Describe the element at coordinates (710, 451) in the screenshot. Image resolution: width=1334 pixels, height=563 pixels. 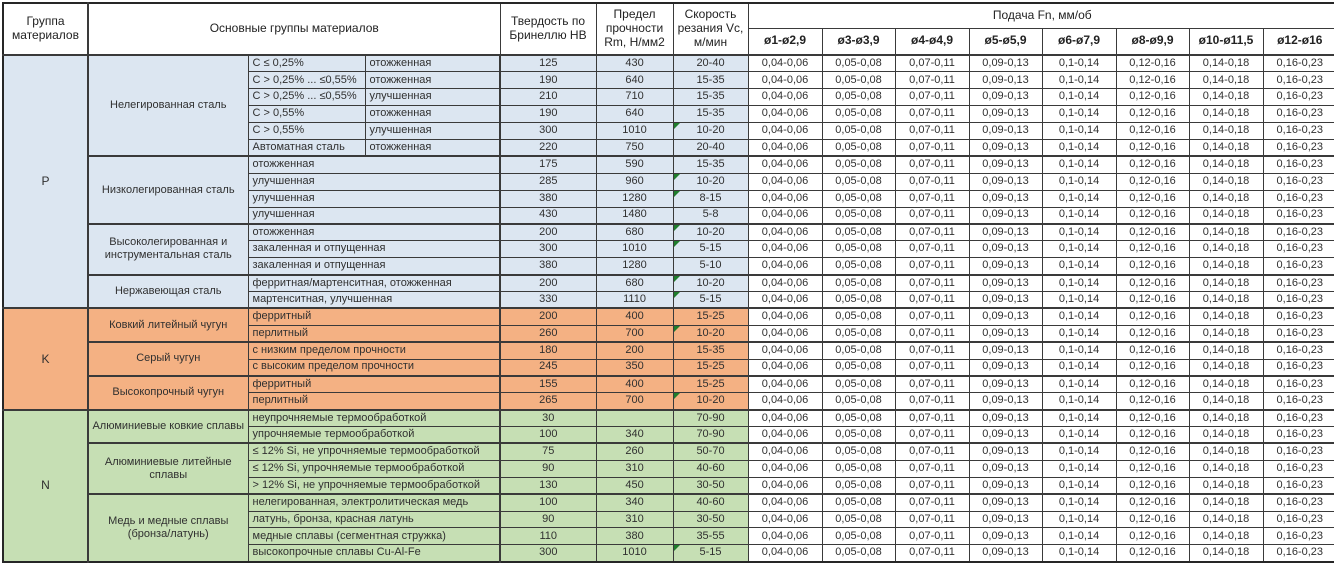
I see `cell-vc: 50-70` at that location.